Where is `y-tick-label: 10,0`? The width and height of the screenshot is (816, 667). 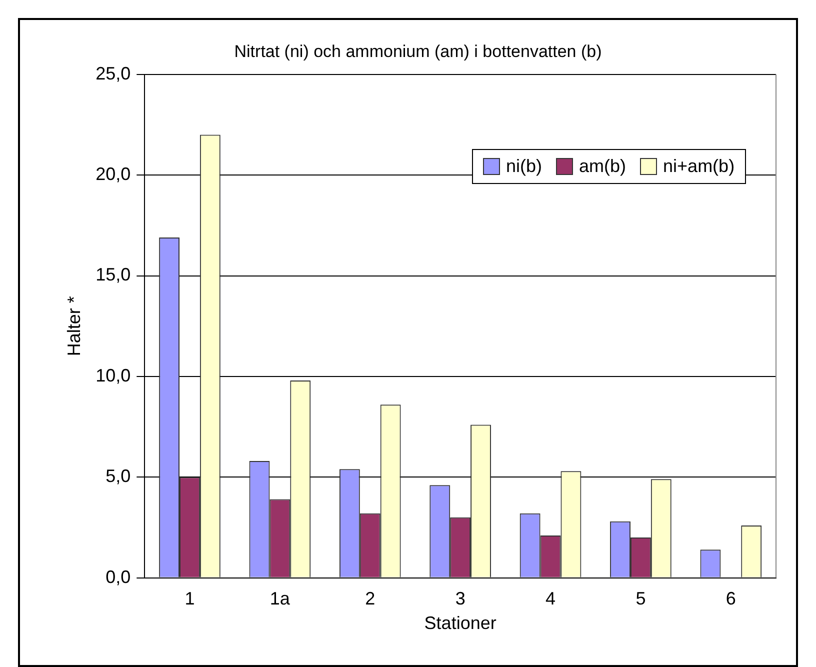
y-tick-label: 10,0 is located at coordinates (113, 375).